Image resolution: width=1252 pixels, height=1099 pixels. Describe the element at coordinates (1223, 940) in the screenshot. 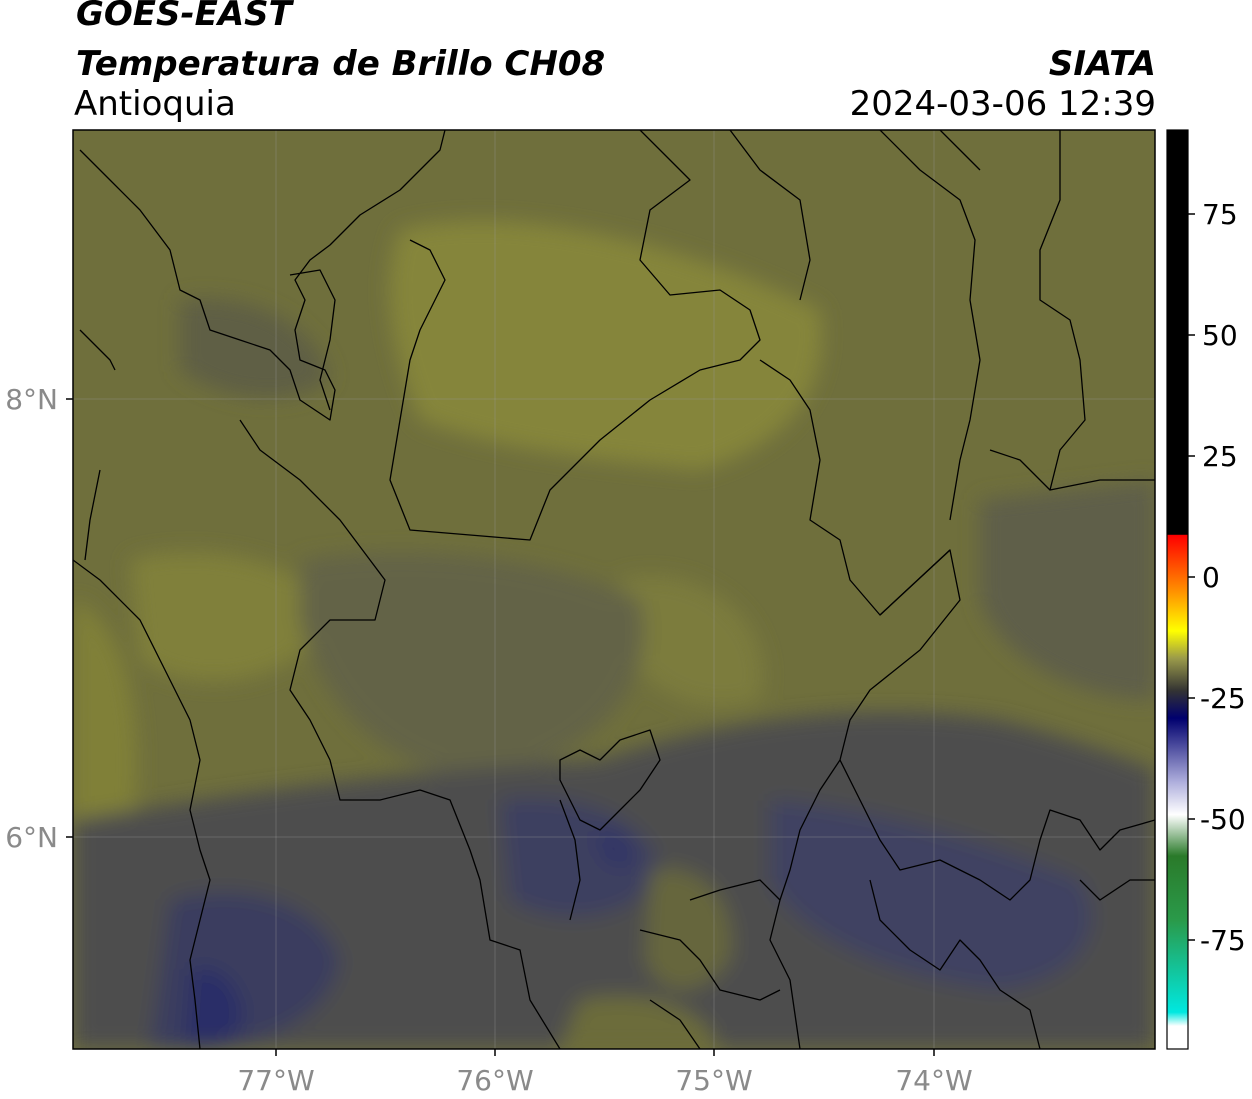

I see `colorbar-tick-label: -75` at that location.